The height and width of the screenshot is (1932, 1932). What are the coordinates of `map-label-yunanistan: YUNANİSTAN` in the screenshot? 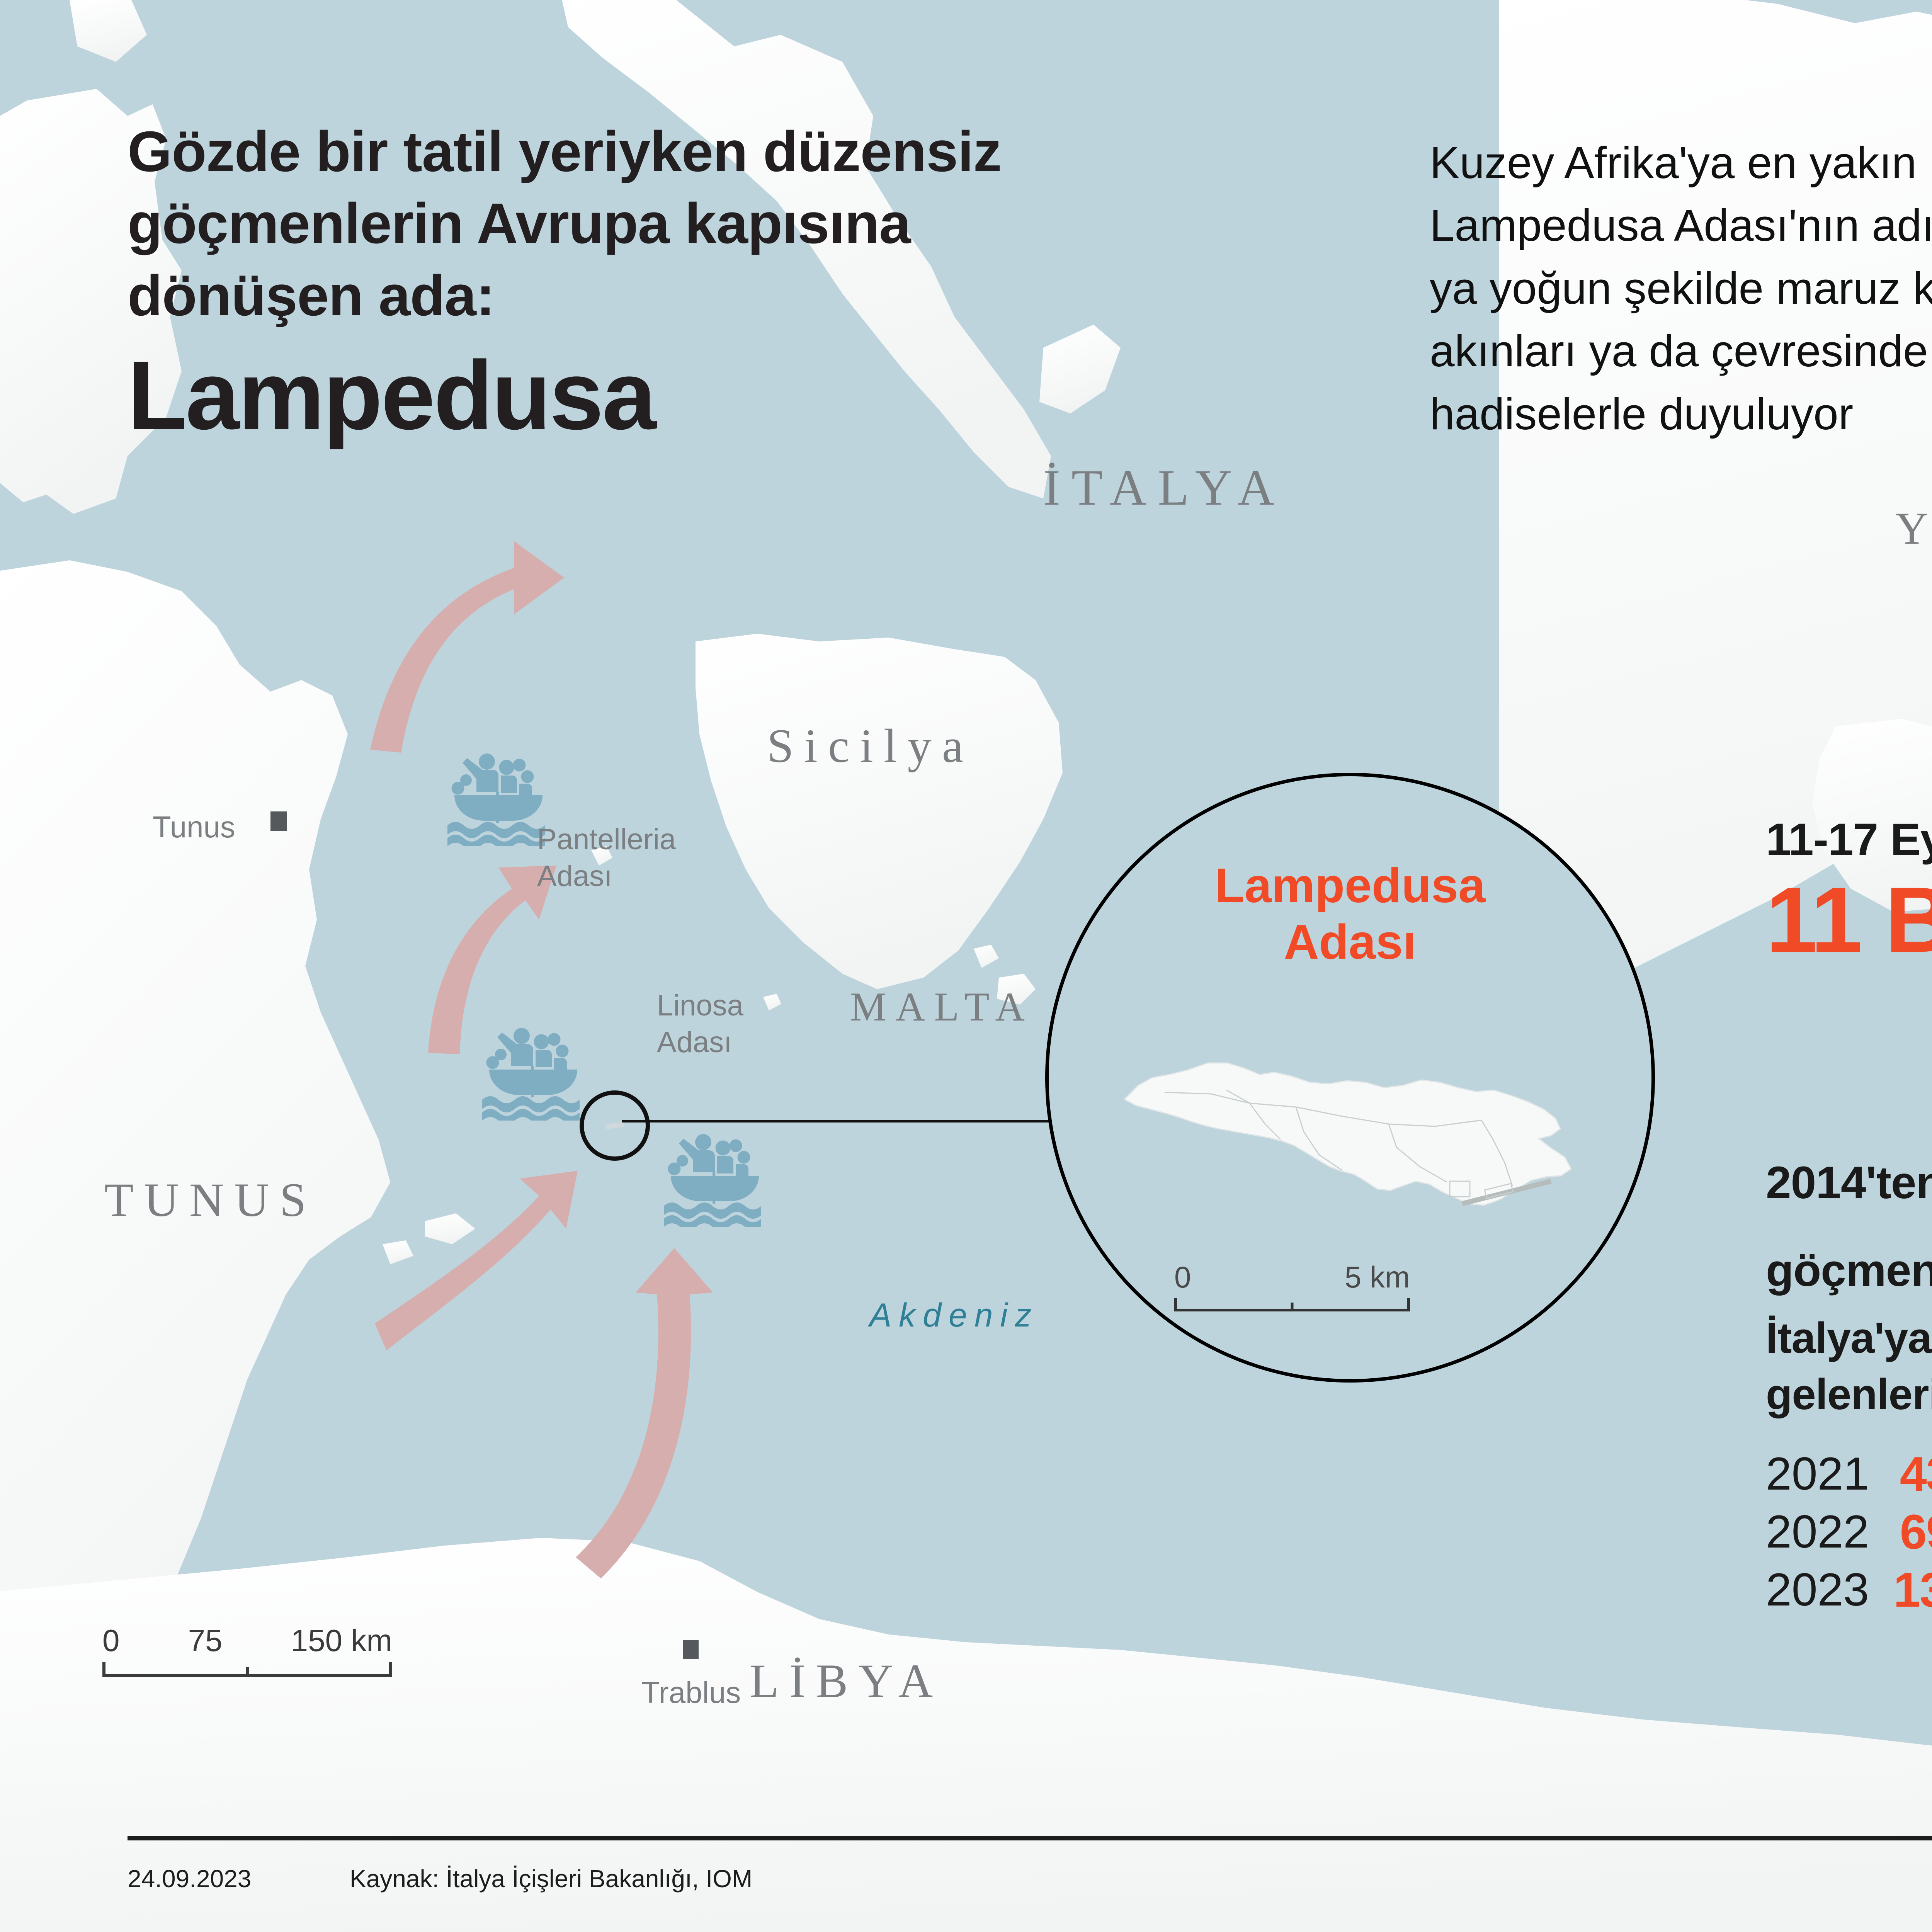 It's located at (1913, 528).